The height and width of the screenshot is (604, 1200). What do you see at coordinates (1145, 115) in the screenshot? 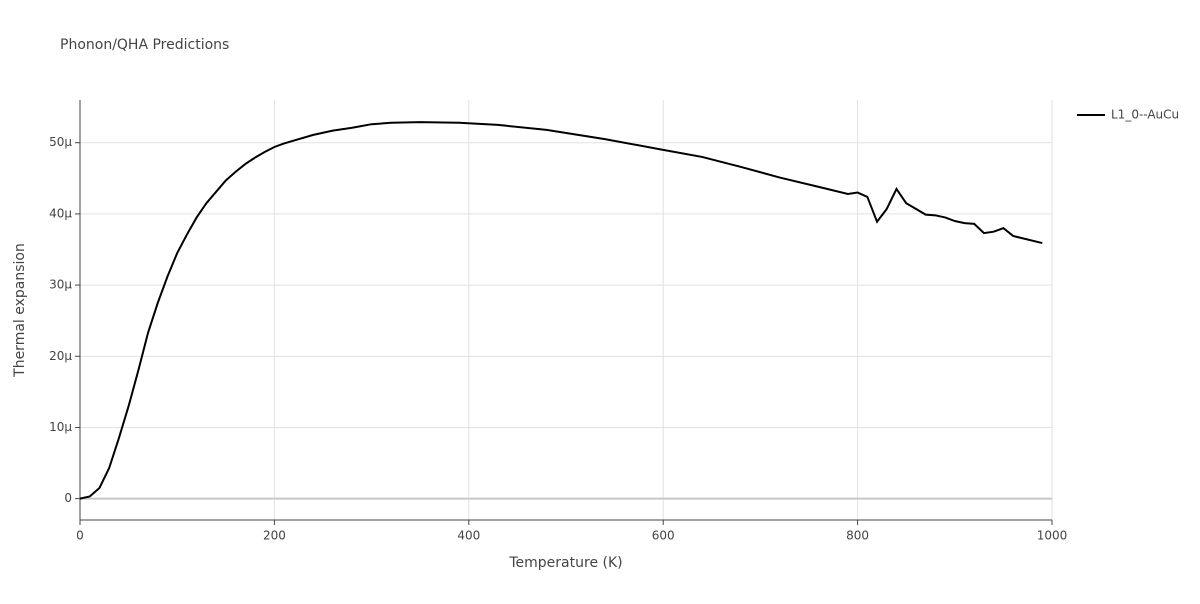
I see `legend-label: L1_0--AuCu` at bounding box center [1145, 115].